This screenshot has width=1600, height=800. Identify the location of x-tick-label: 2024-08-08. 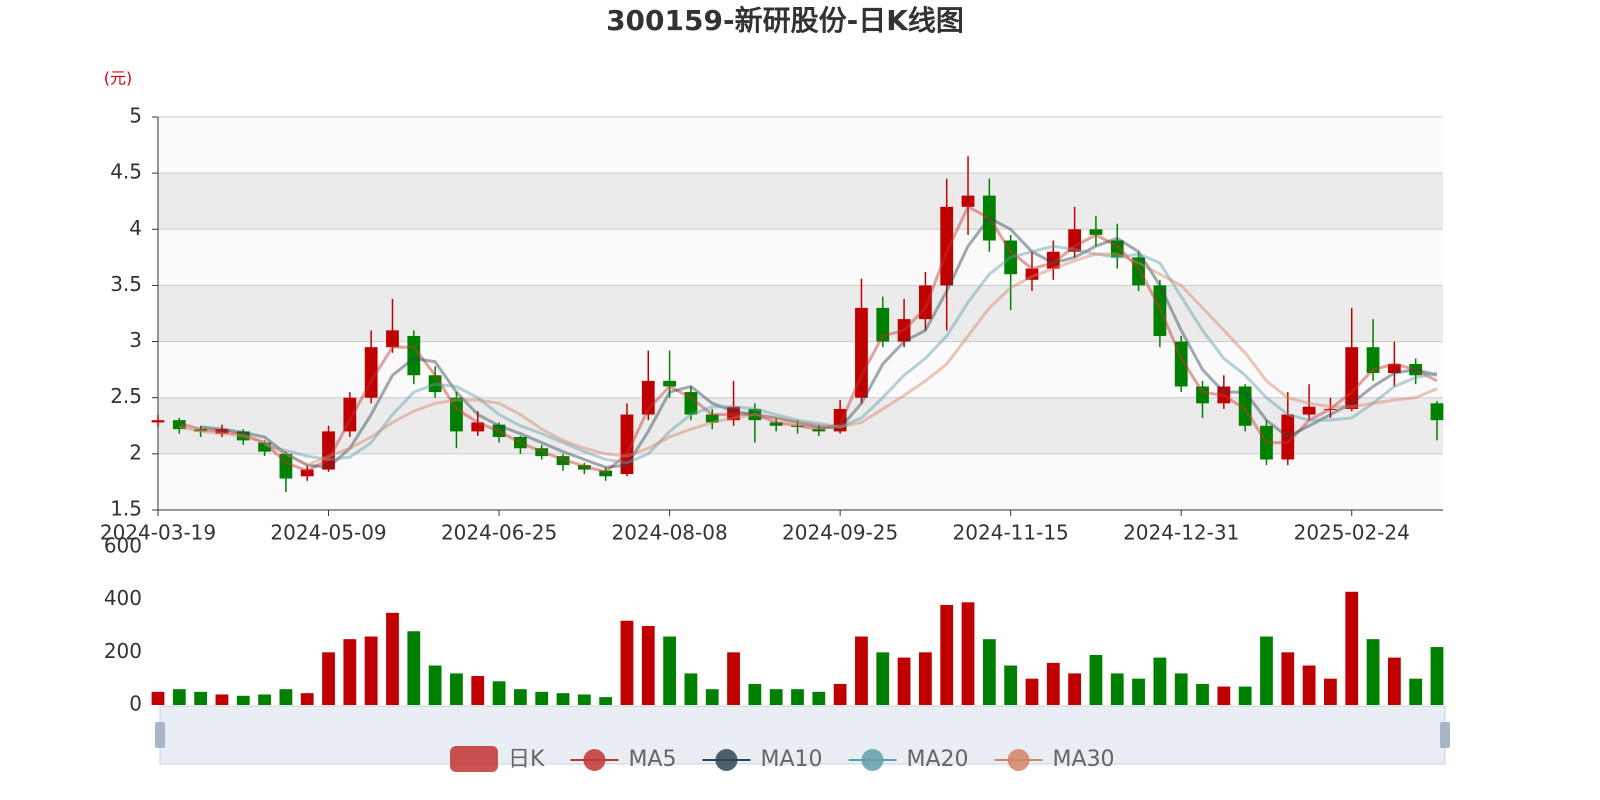
(669, 533).